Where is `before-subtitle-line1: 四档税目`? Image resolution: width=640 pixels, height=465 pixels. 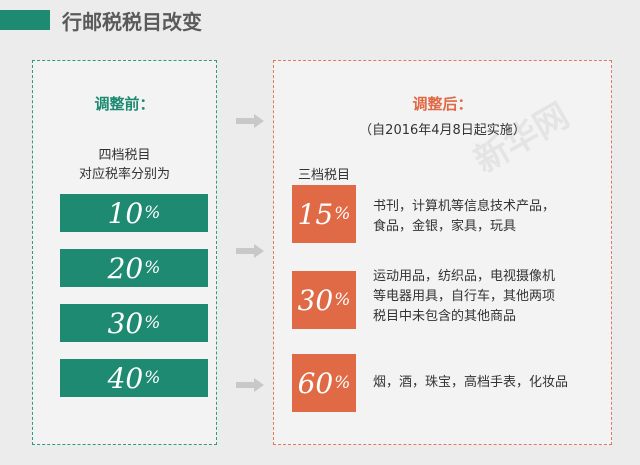
before-subtitle-line1: 四档税目 is located at coordinates (124, 155).